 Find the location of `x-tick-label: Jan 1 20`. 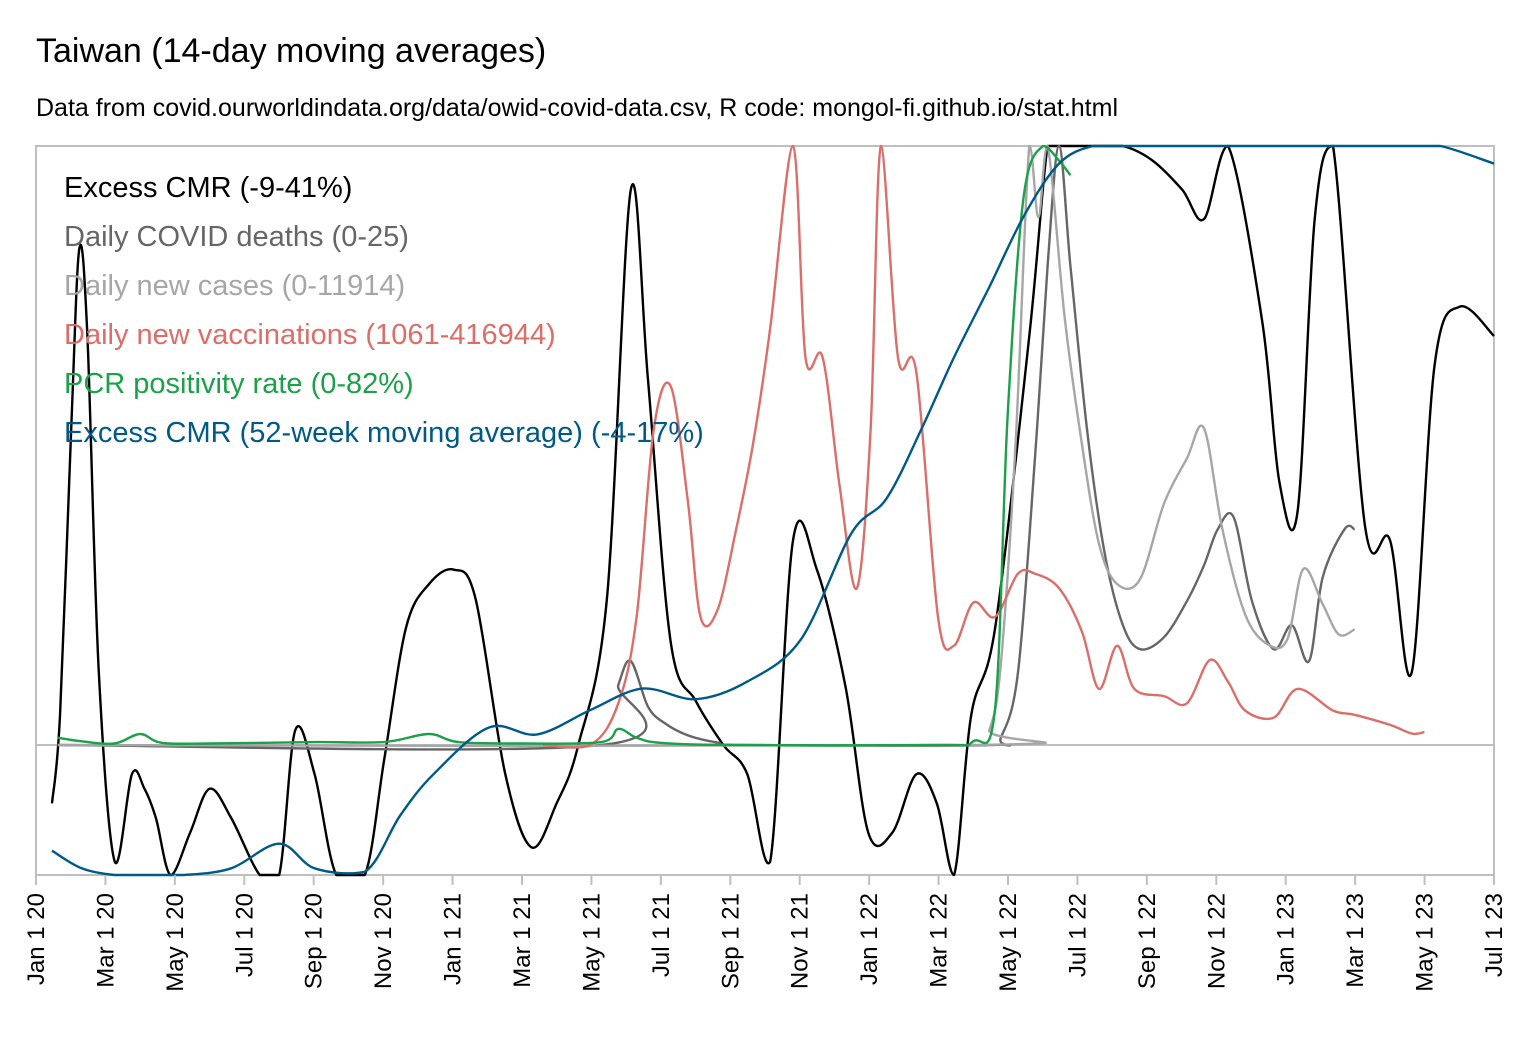

x-tick-label: Jan 1 20 is located at coordinates (36, 939).